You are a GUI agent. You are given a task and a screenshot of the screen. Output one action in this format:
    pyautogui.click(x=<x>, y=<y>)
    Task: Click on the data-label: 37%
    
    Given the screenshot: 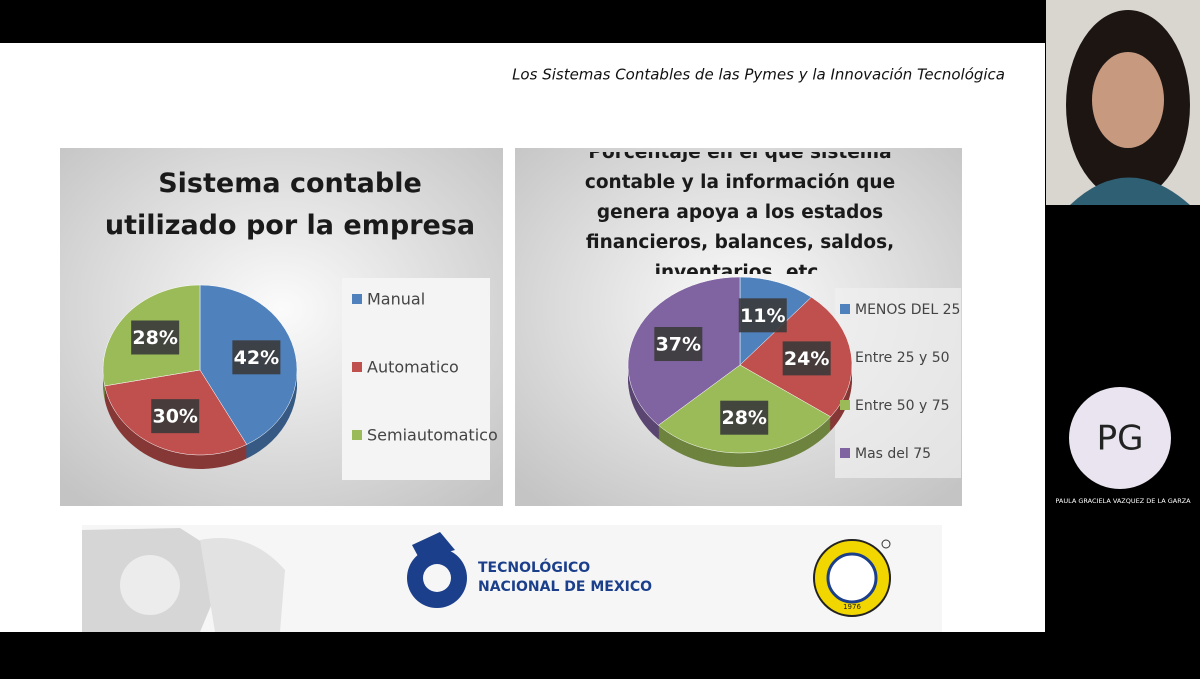 What is the action you would take?
    pyautogui.click(x=678, y=345)
    